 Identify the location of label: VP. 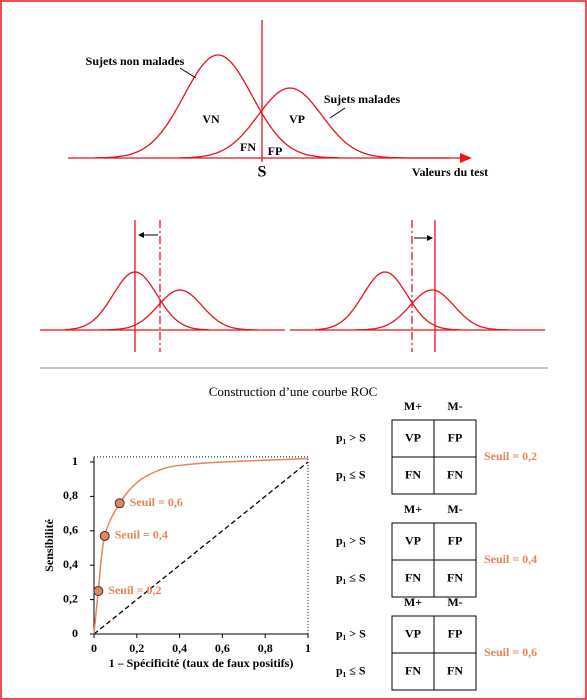
(297, 119).